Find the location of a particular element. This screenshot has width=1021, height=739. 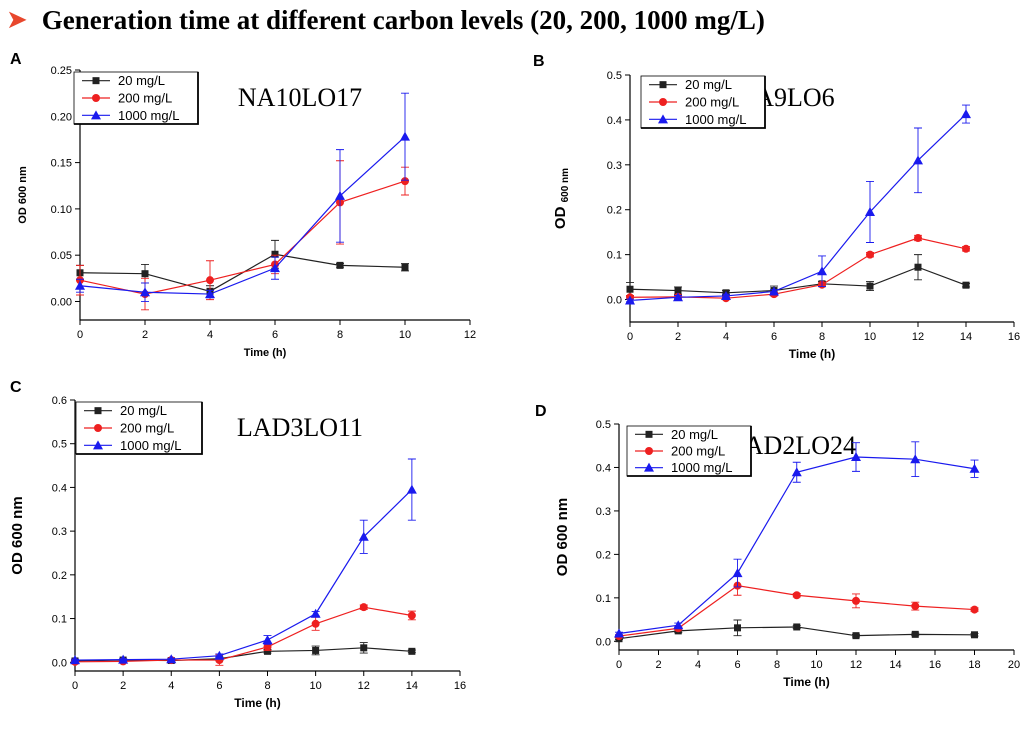

panel-letter: A is located at coordinates (16, 59).